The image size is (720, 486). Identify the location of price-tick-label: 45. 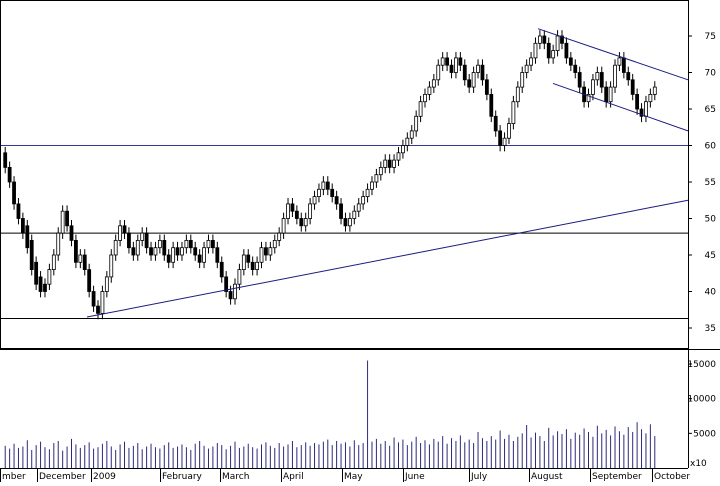
(710, 256).